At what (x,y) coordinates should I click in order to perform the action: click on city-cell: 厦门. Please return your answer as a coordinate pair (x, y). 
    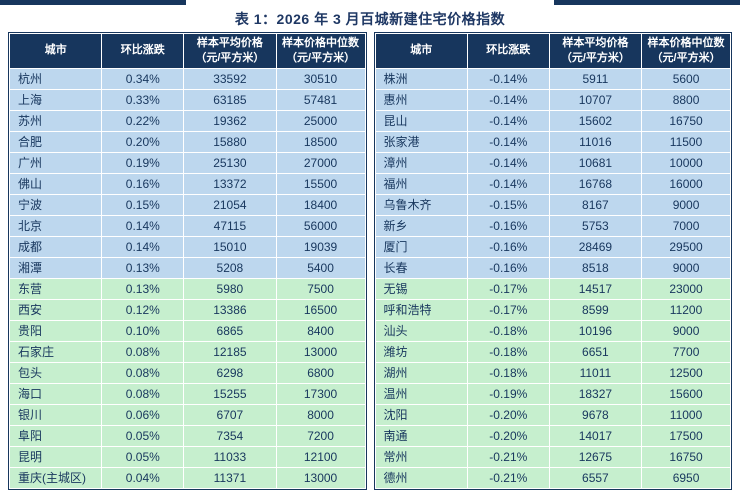
    Looking at the image, I should click on (421, 246).